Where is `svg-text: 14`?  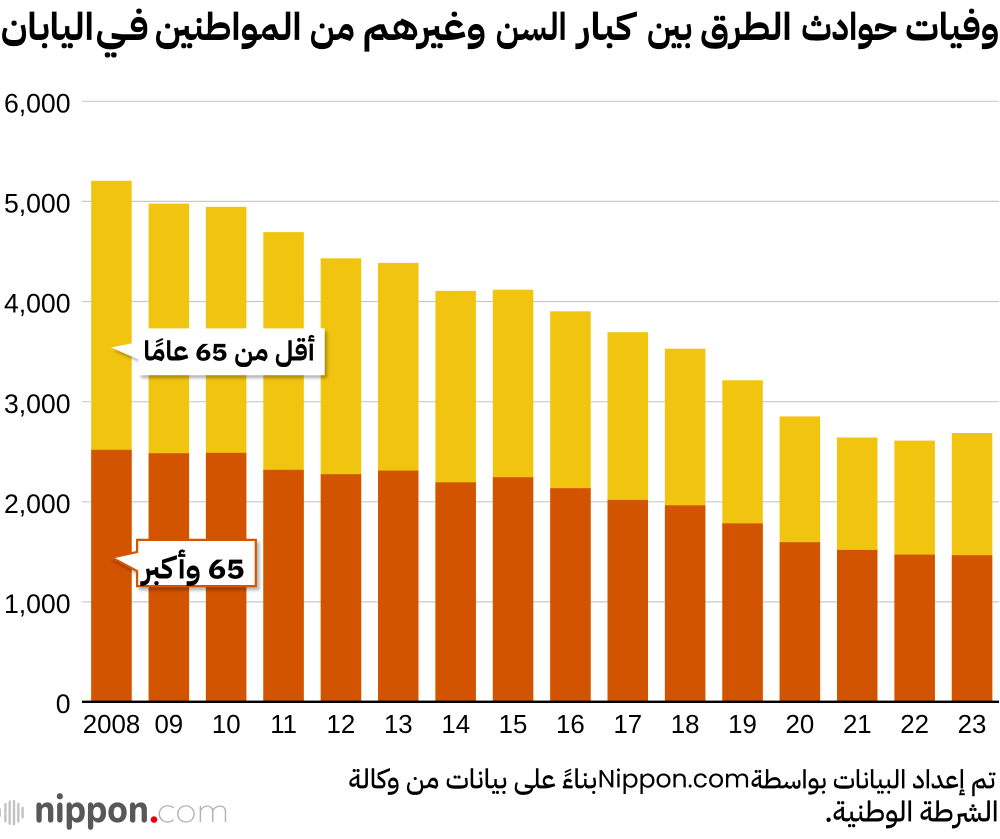
svg-text: 14 is located at coordinates (455, 725).